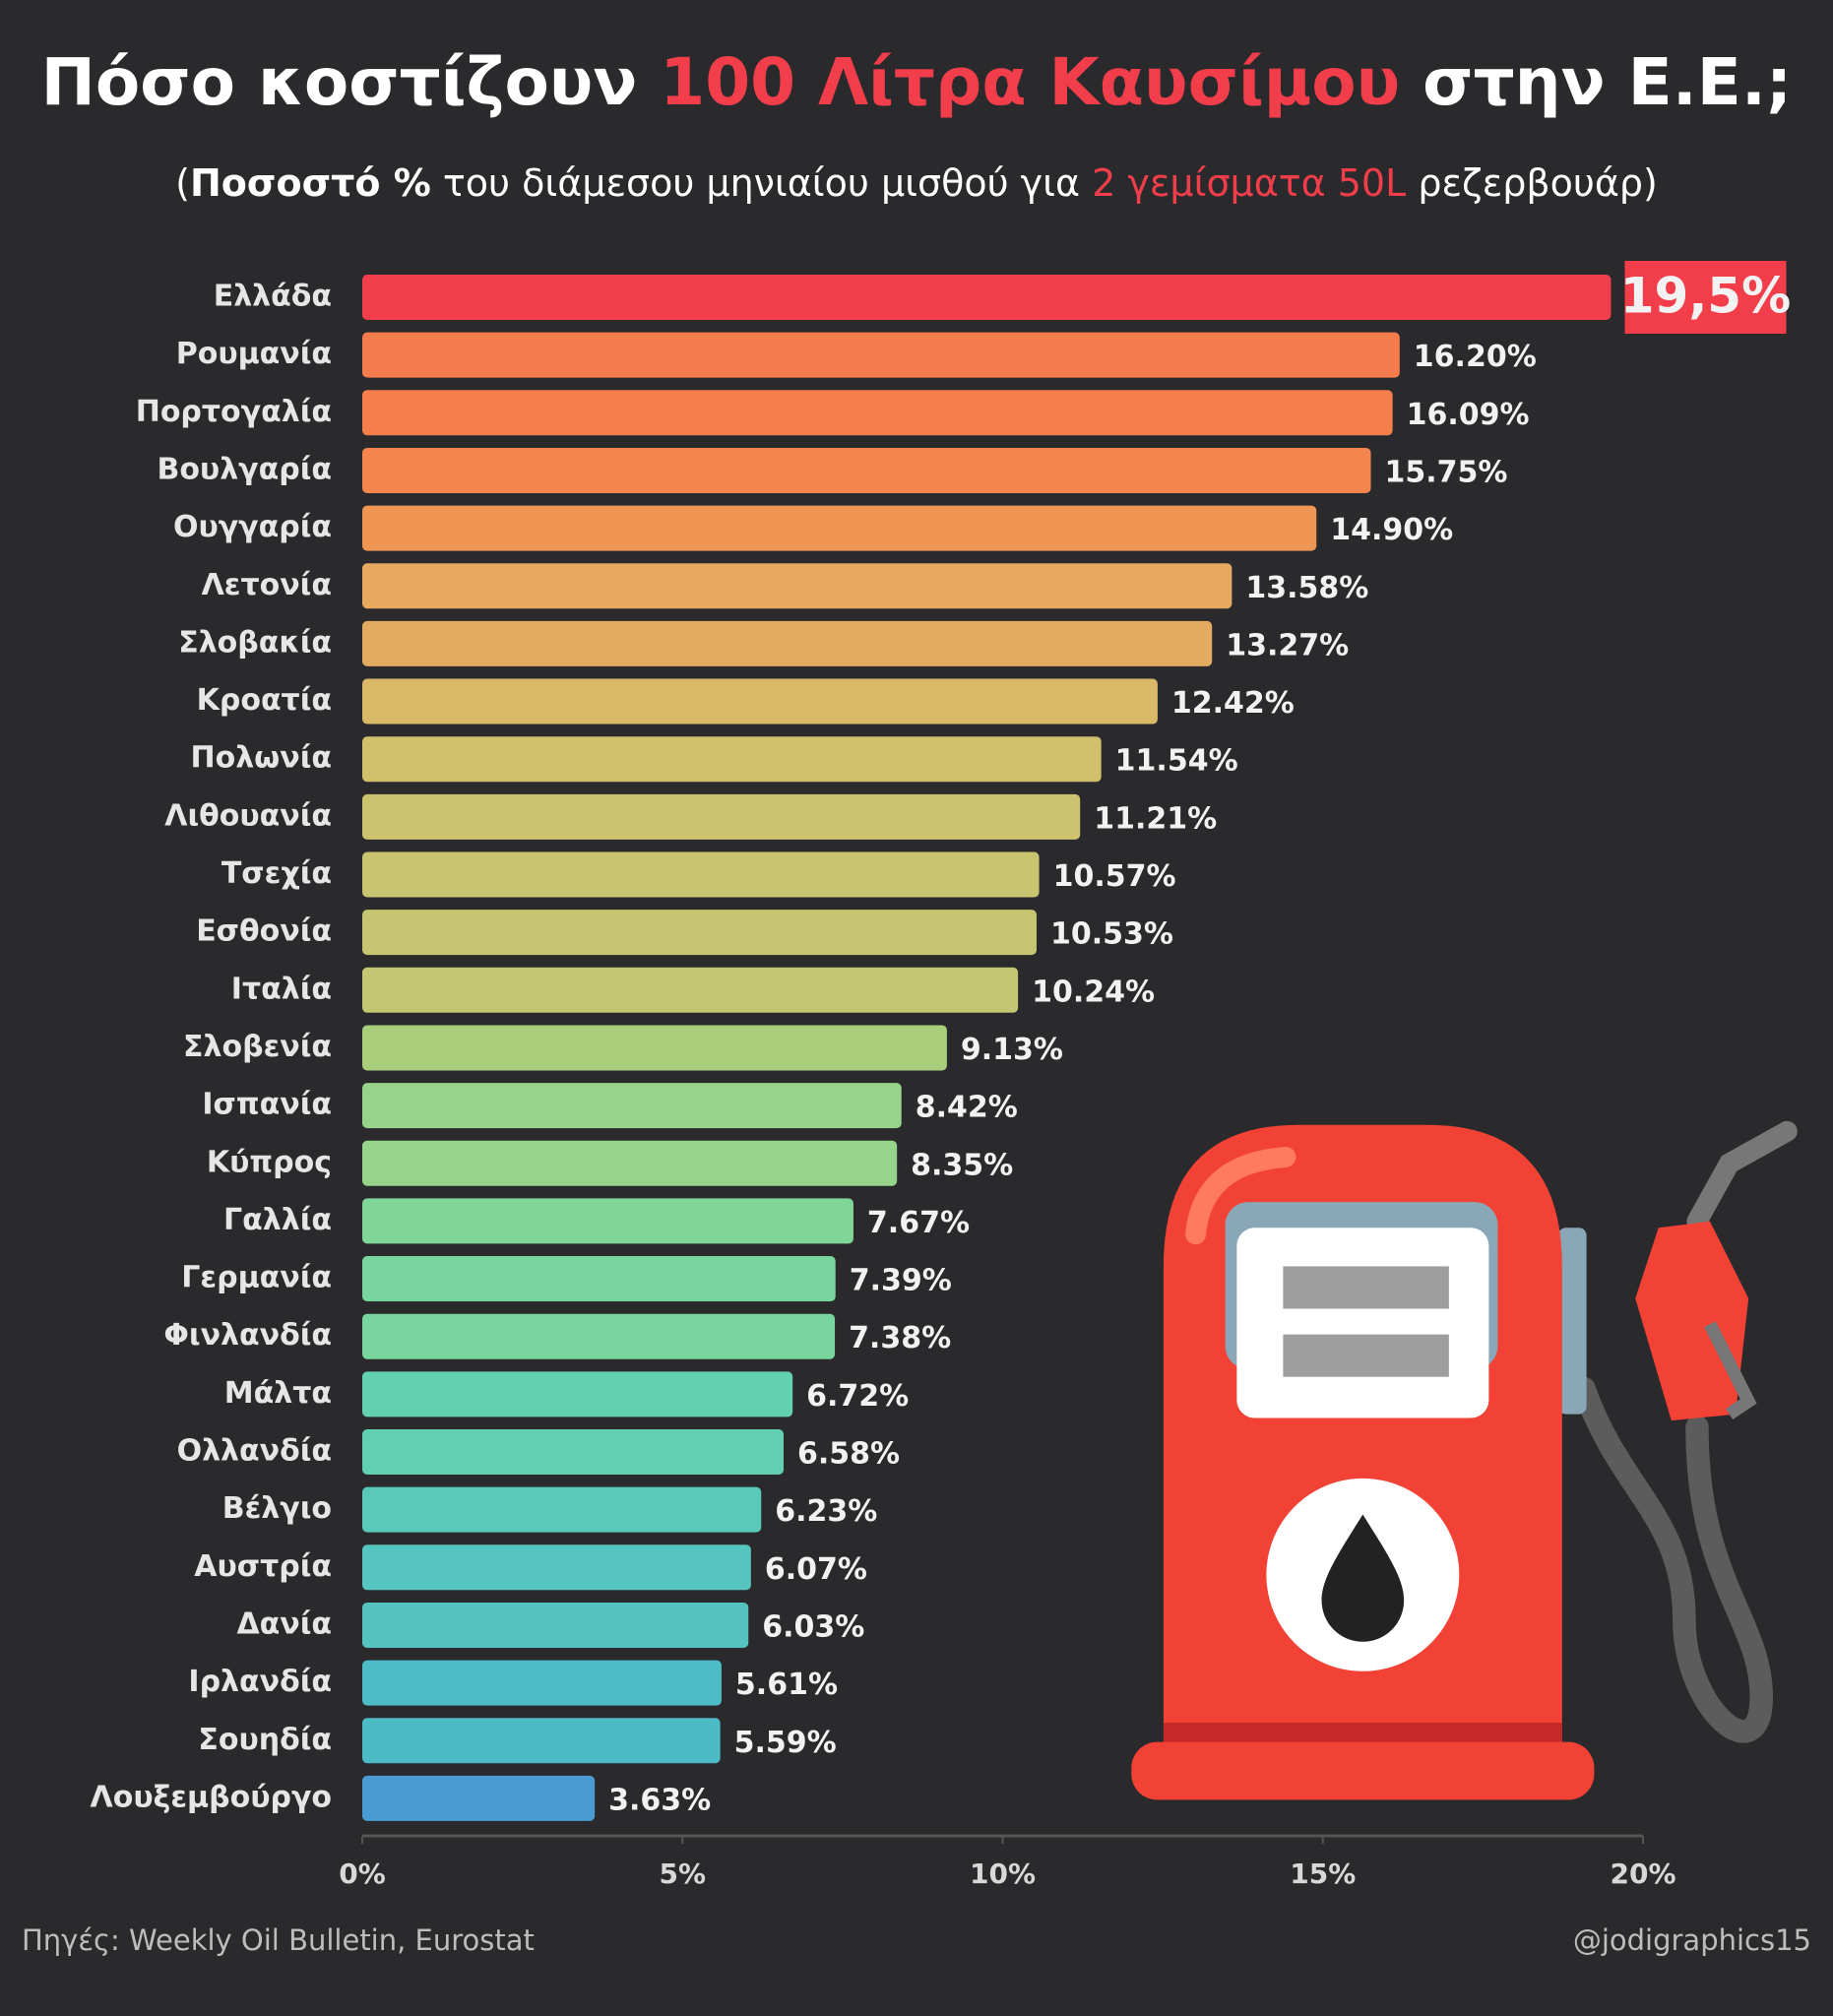 The height and width of the screenshot is (2016, 1833). What do you see at coordinates (1030, 82) in the screenshot?
I see `title-highlight: 100 Λίτρα Καυσίμου` at bounding box center [1030, 82].